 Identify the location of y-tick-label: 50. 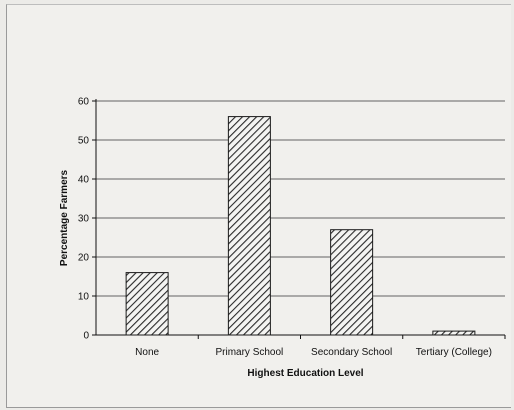
(84, 141).